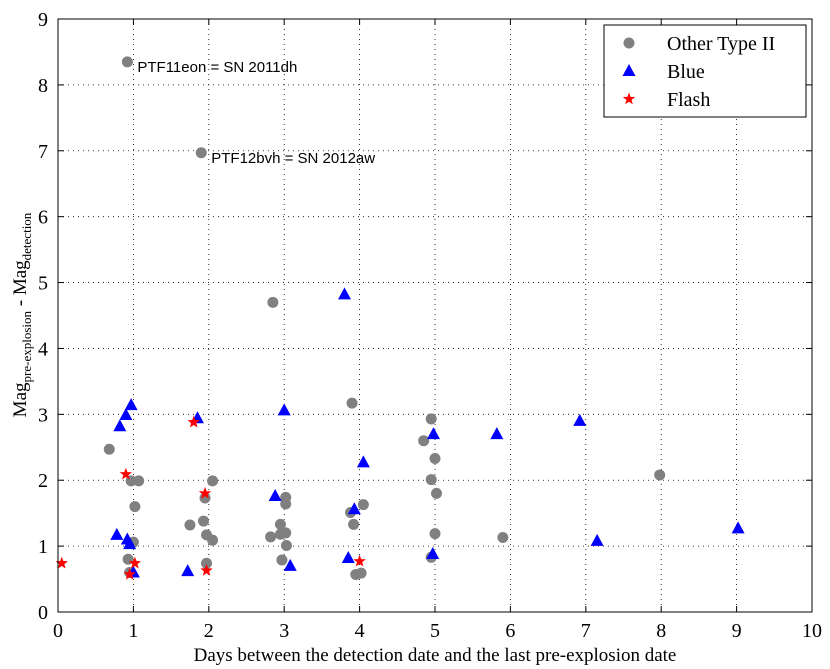 The width and height of the screenshot is (830, 669). I want to click on point-annotation: PTF11eon = SN 2011dh, so click(217, 67).